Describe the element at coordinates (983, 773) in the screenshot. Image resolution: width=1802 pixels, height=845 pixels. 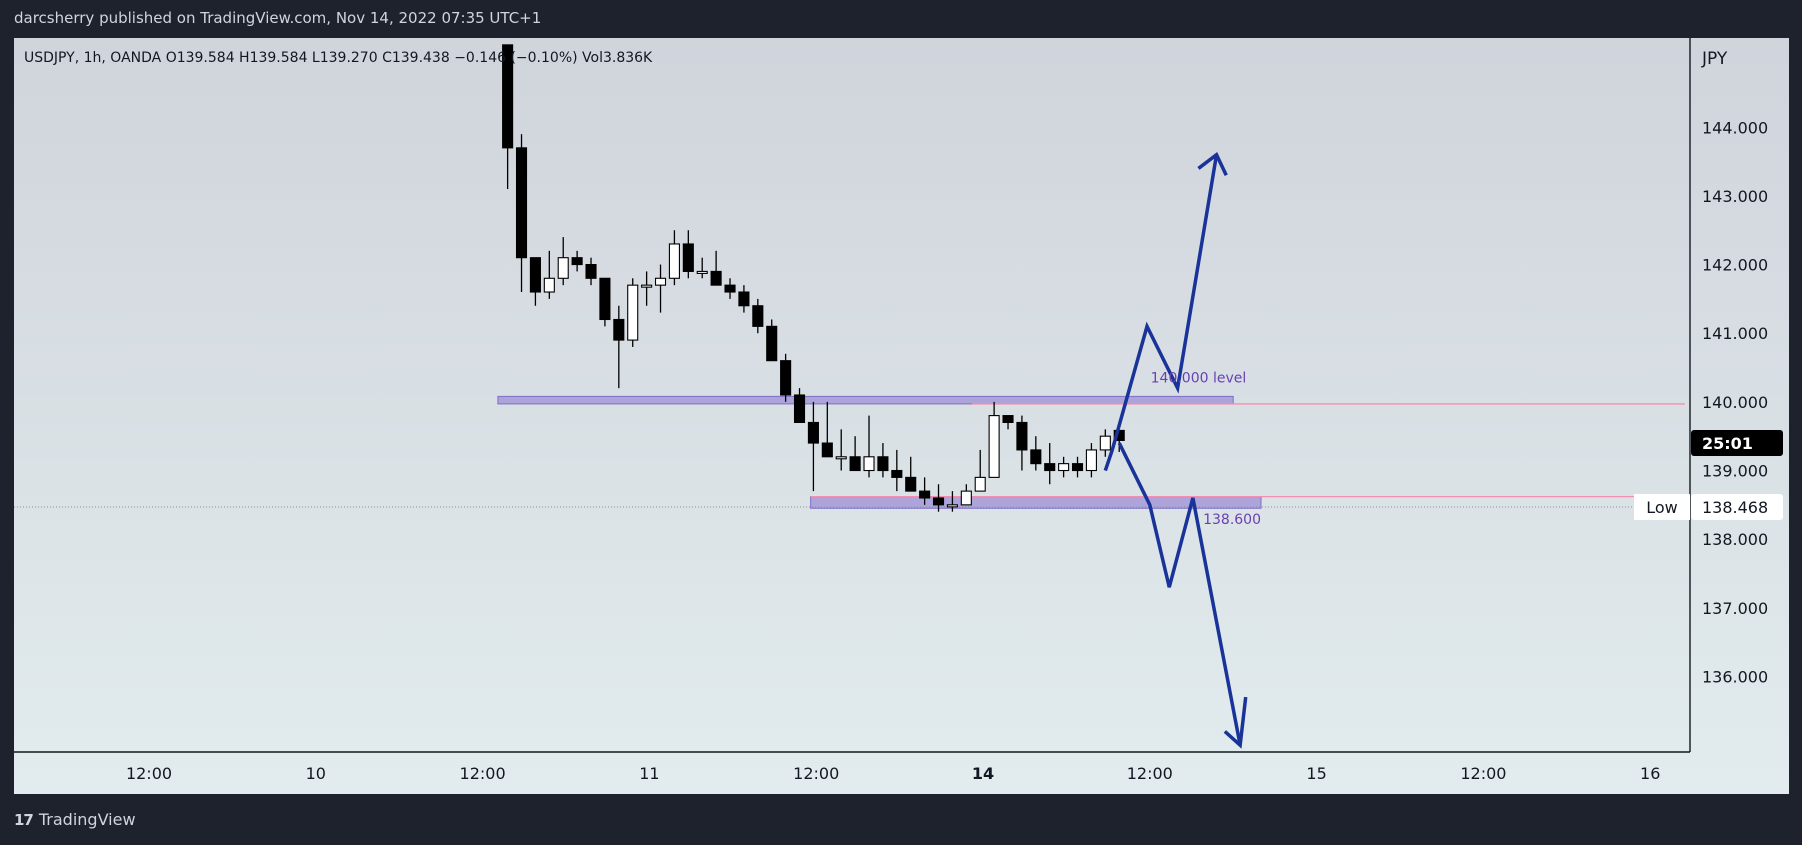
I see `time-tick-label: 14` at that location.